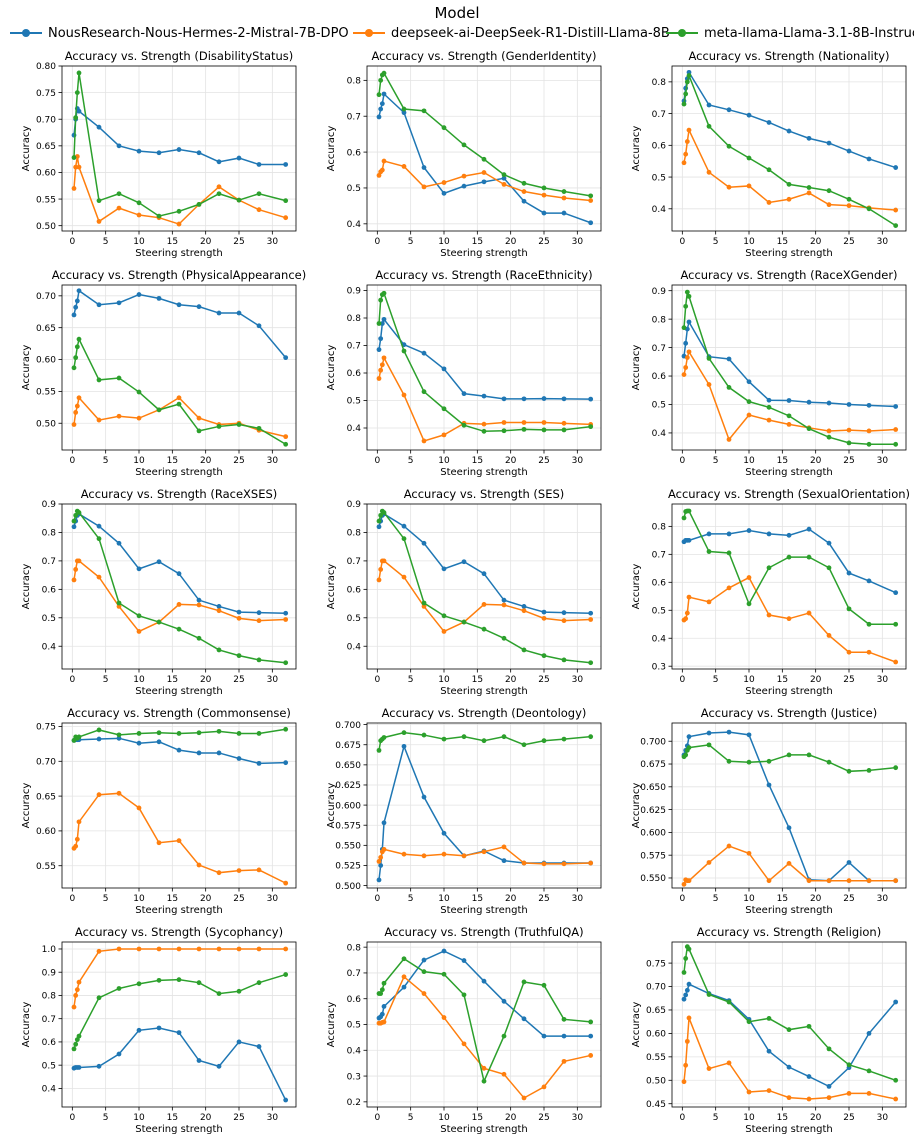 This screenshot has width=914, height=1145. I want to click on plot-frame, so click(179, 805).